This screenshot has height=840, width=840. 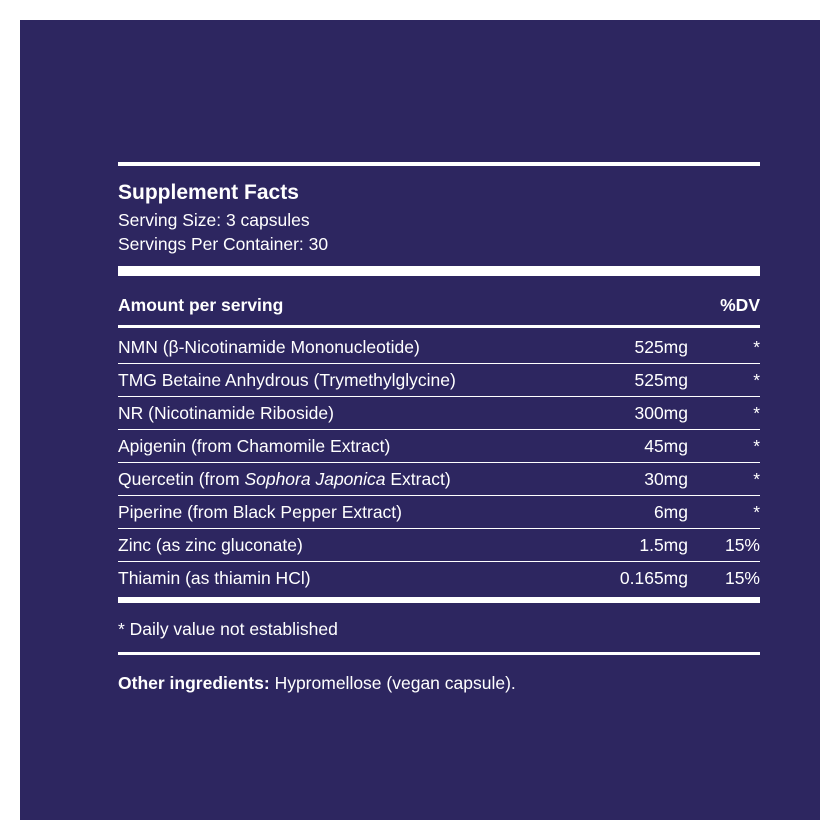 I want to click on ingredient-name: Thiamin (as thiamin HCl), so click(x=214, y=578).